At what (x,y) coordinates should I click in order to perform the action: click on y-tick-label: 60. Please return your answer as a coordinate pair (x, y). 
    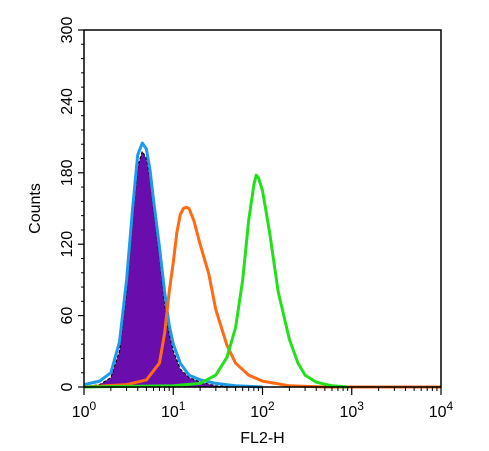
    Looking at the image, I should click on (67, 316).